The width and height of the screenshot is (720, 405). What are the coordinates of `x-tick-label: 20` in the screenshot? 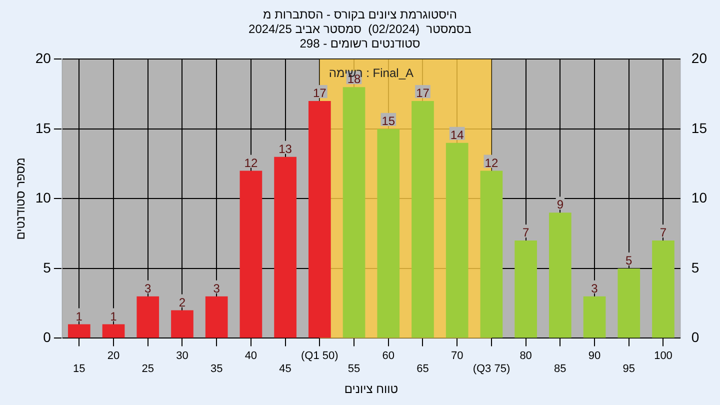 It's located at (113, 356).